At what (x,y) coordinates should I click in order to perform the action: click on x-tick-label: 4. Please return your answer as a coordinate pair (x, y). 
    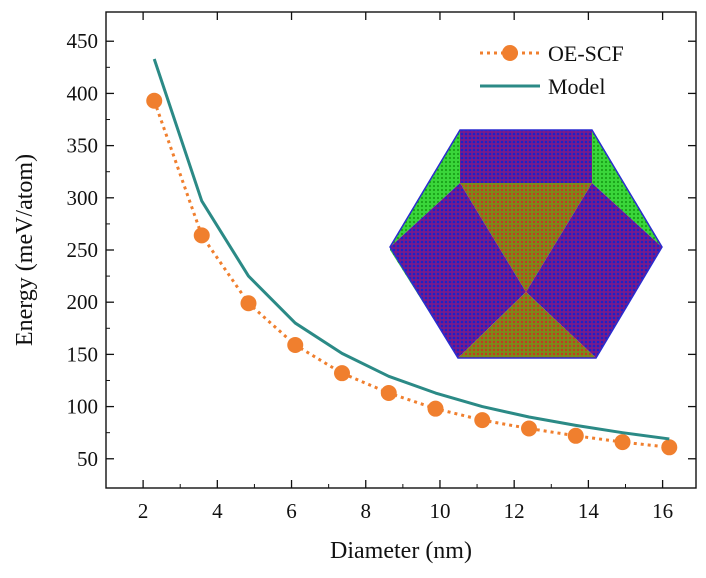
    Looking at the image, I should click on (217, 511).